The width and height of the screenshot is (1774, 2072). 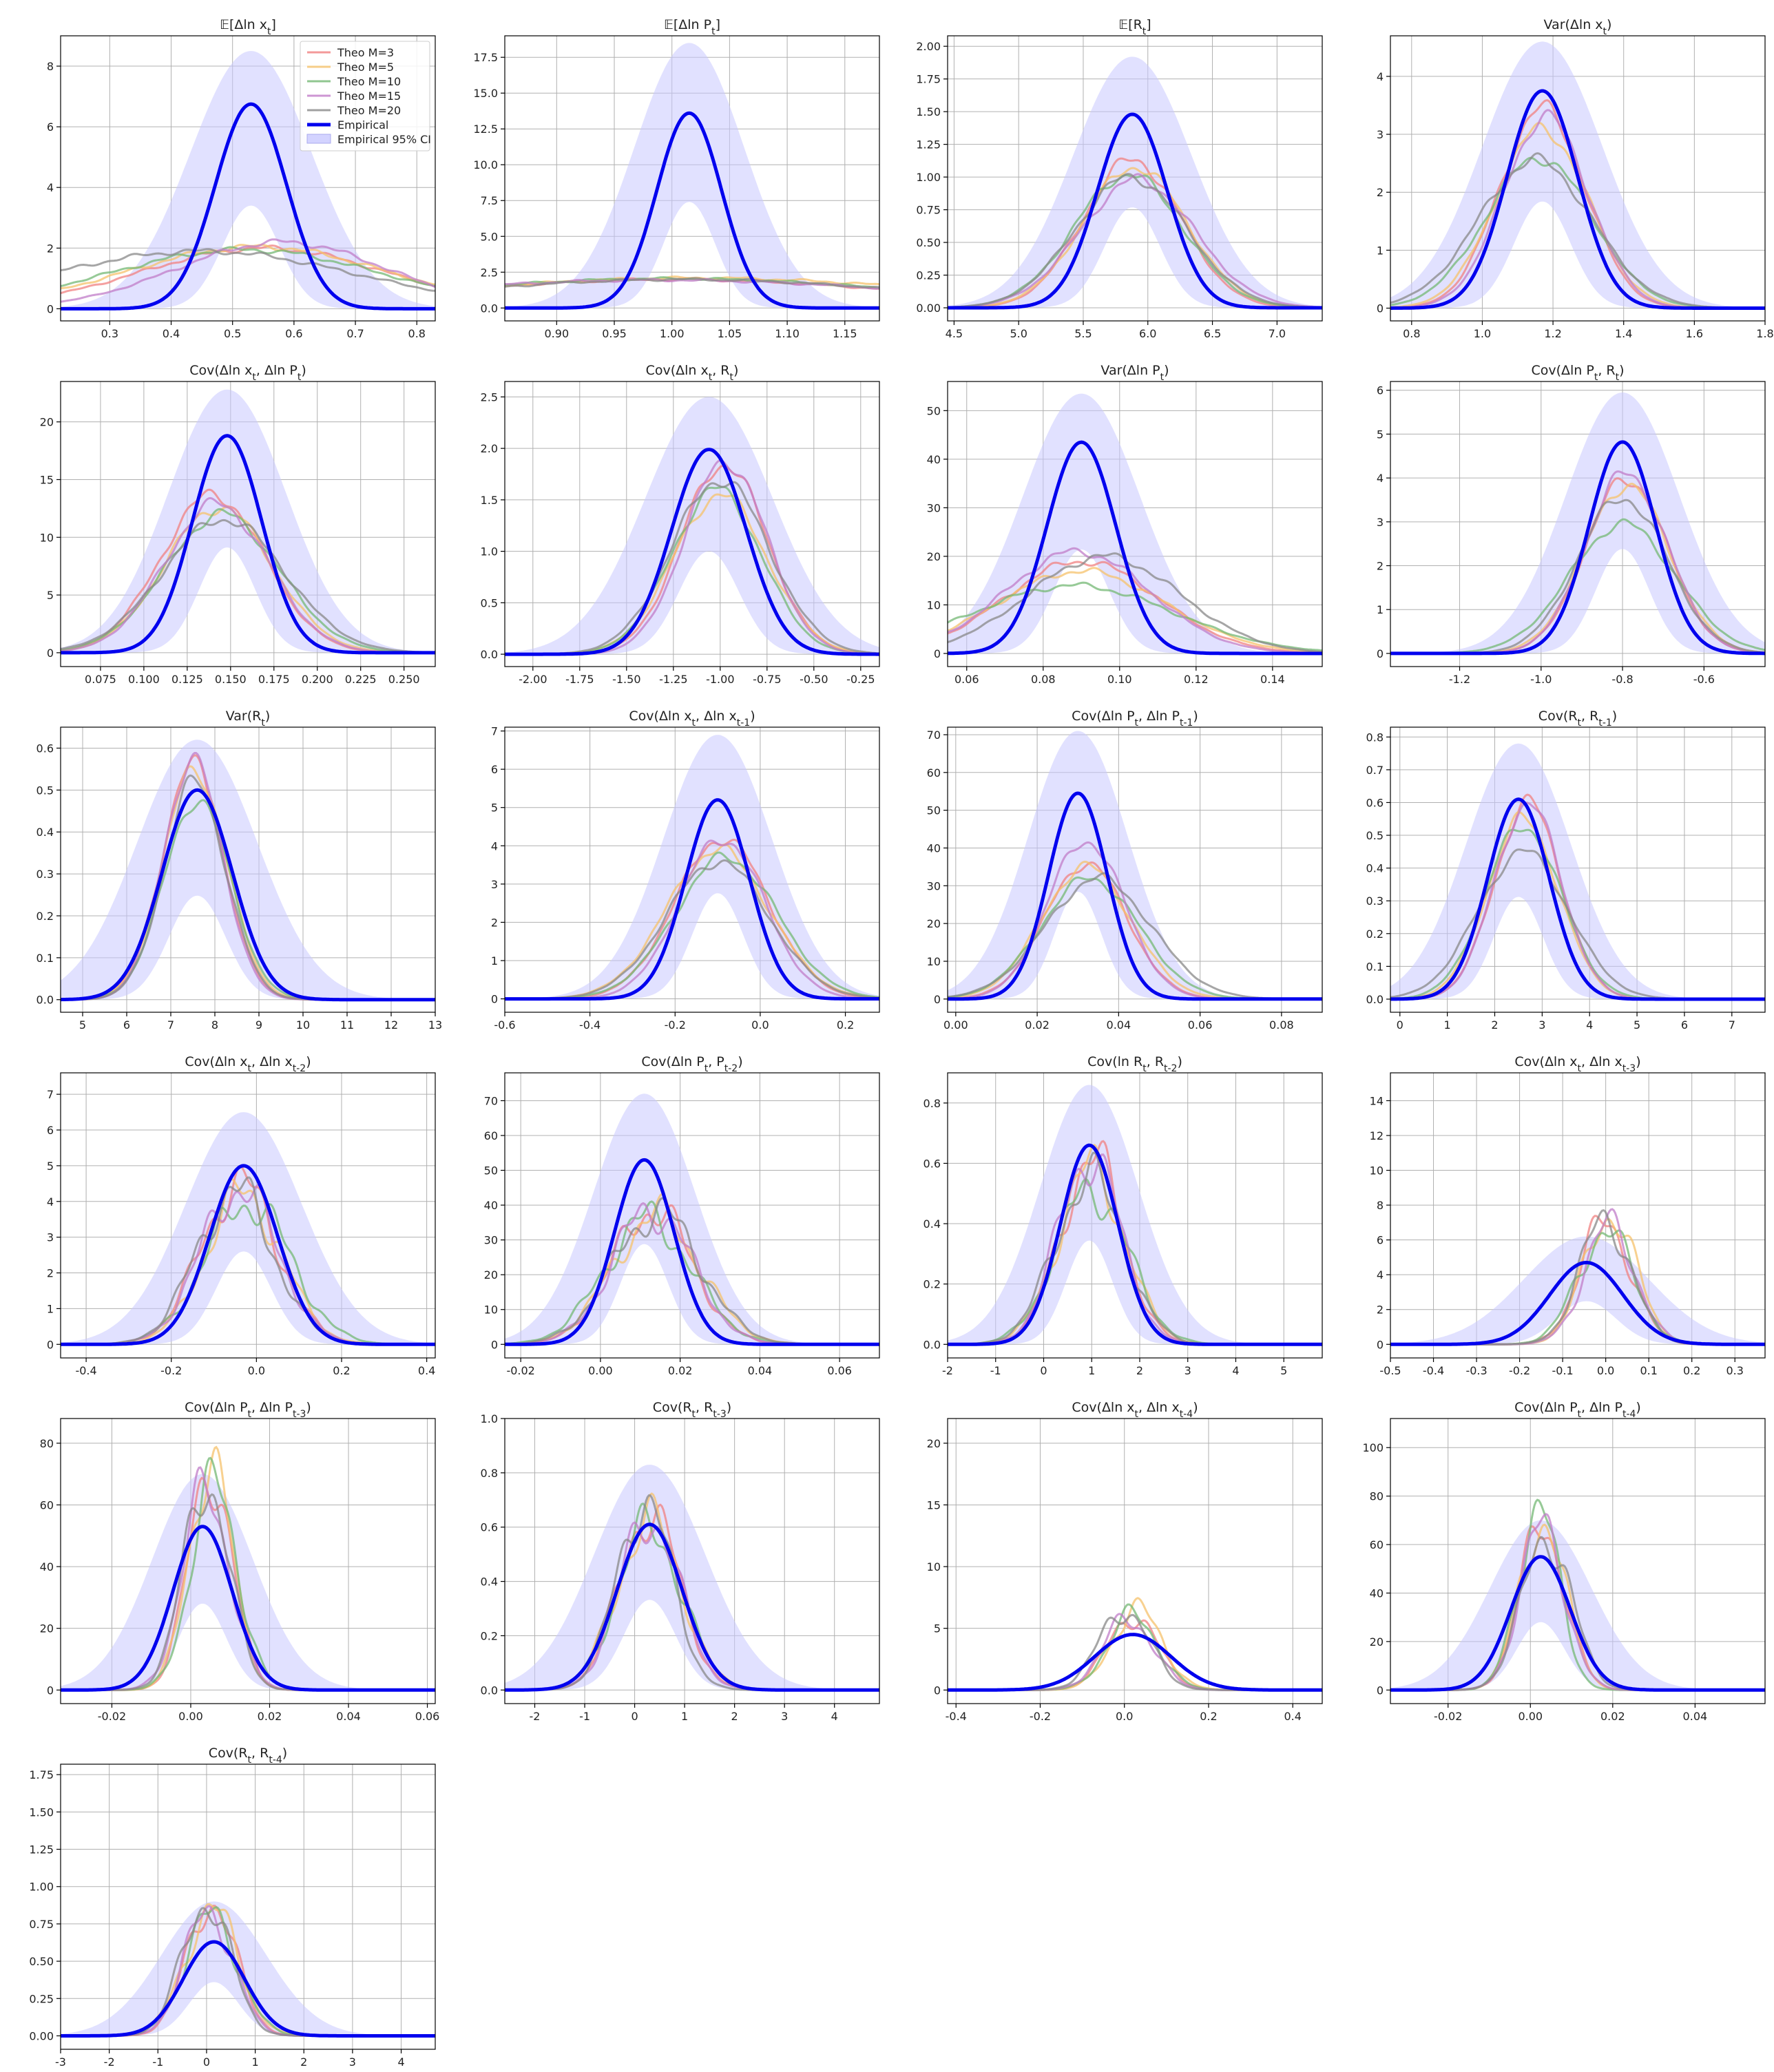 I want to click on chart-panel-4: Var(Δln xt) 0.8 1.0 1.2 1.4 1.6 1.8 0 1 2 3 4, so click(x=1575, y=178).